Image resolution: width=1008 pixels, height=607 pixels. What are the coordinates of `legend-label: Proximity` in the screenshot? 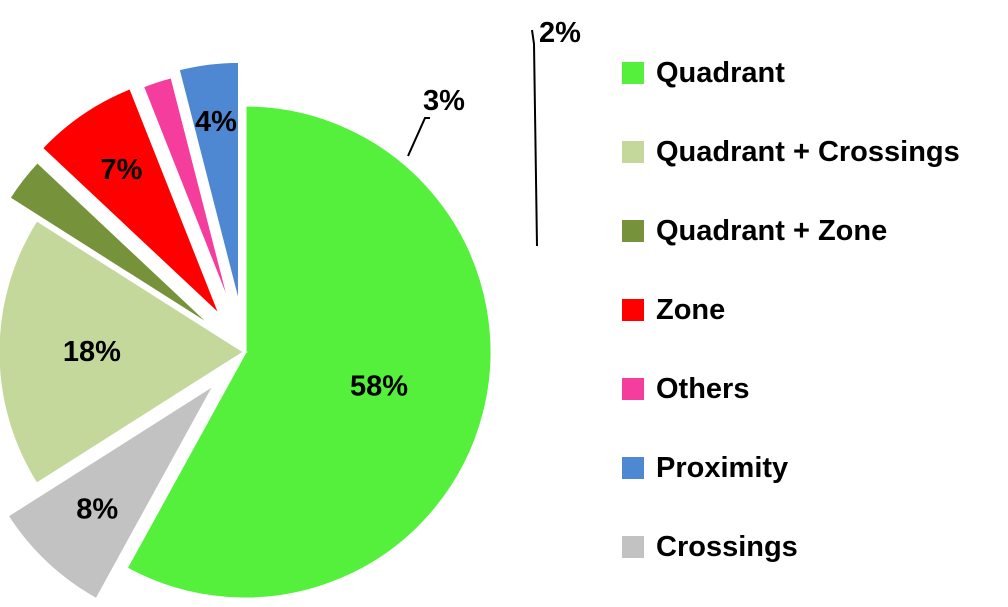 It's located at (722, 468).